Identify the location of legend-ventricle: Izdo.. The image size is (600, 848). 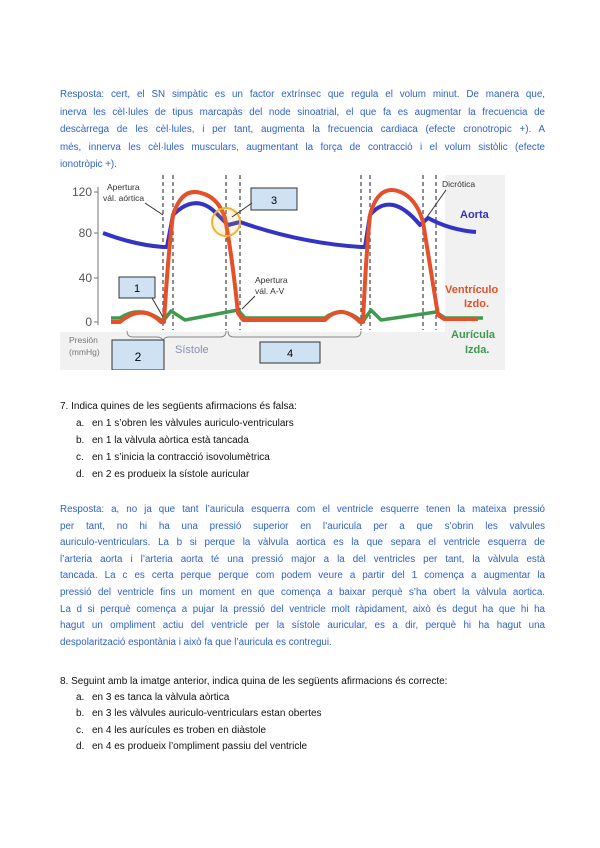
(476, 304).